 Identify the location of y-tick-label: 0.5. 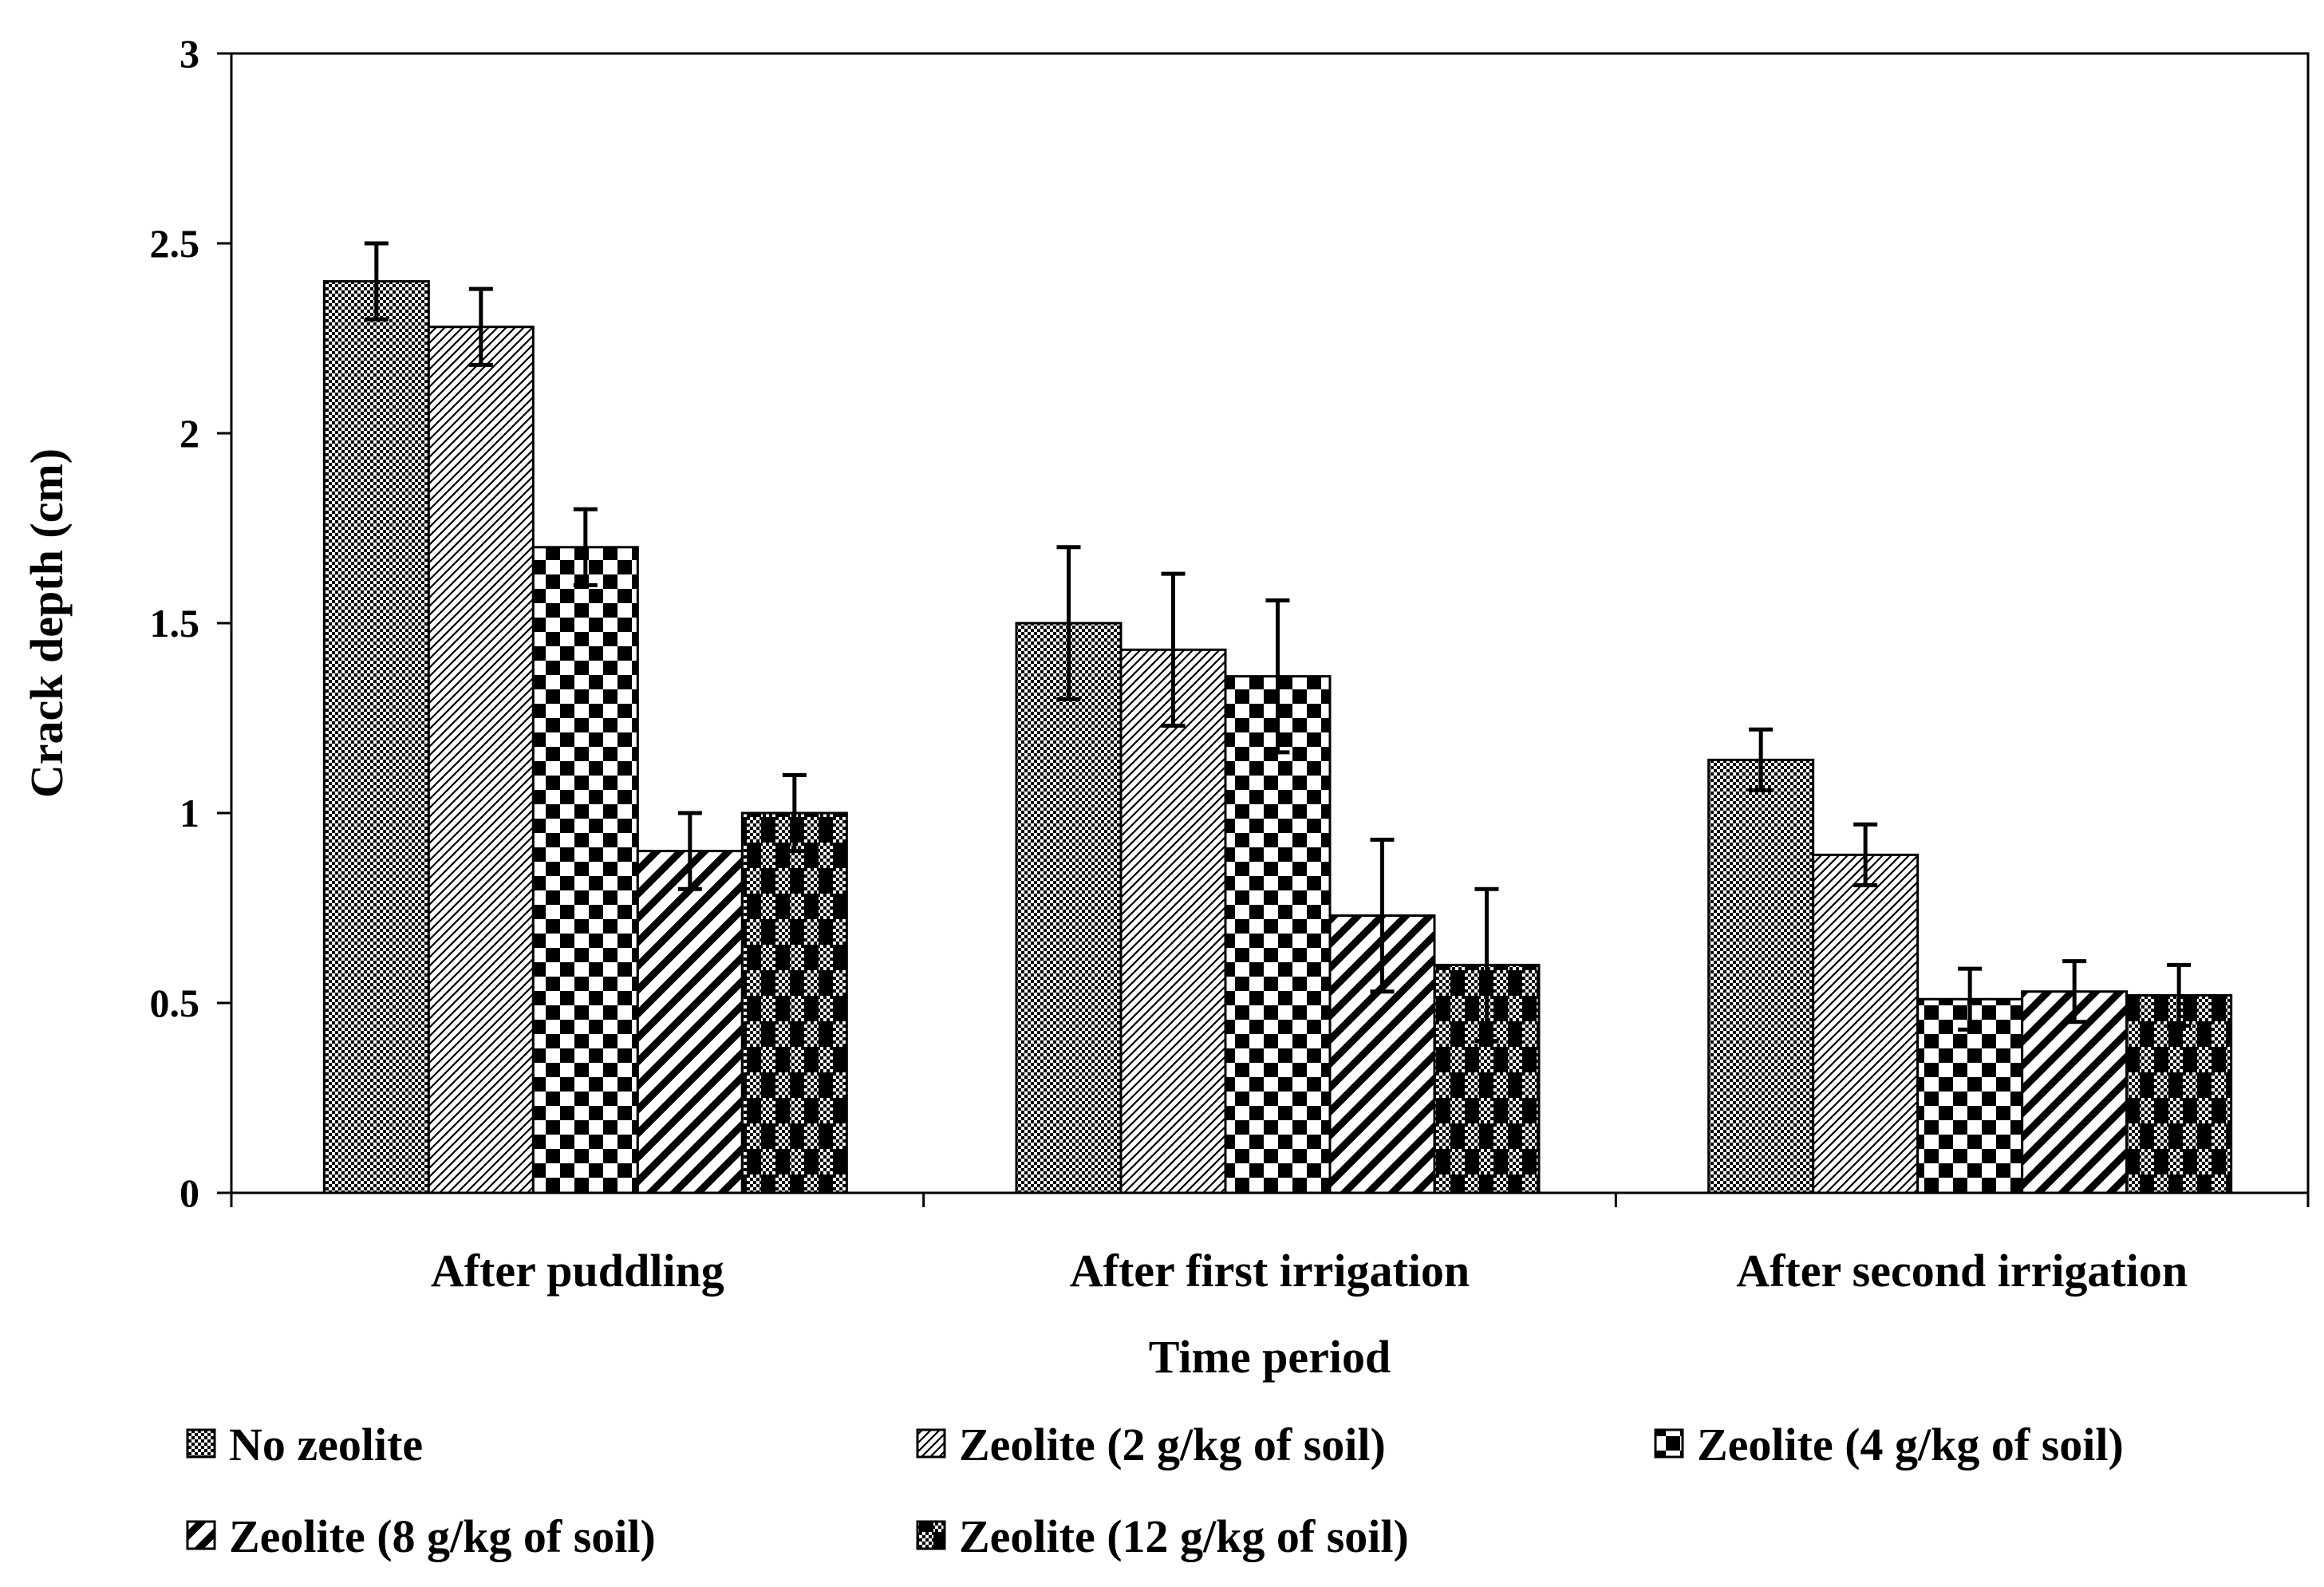
(175, 1003).